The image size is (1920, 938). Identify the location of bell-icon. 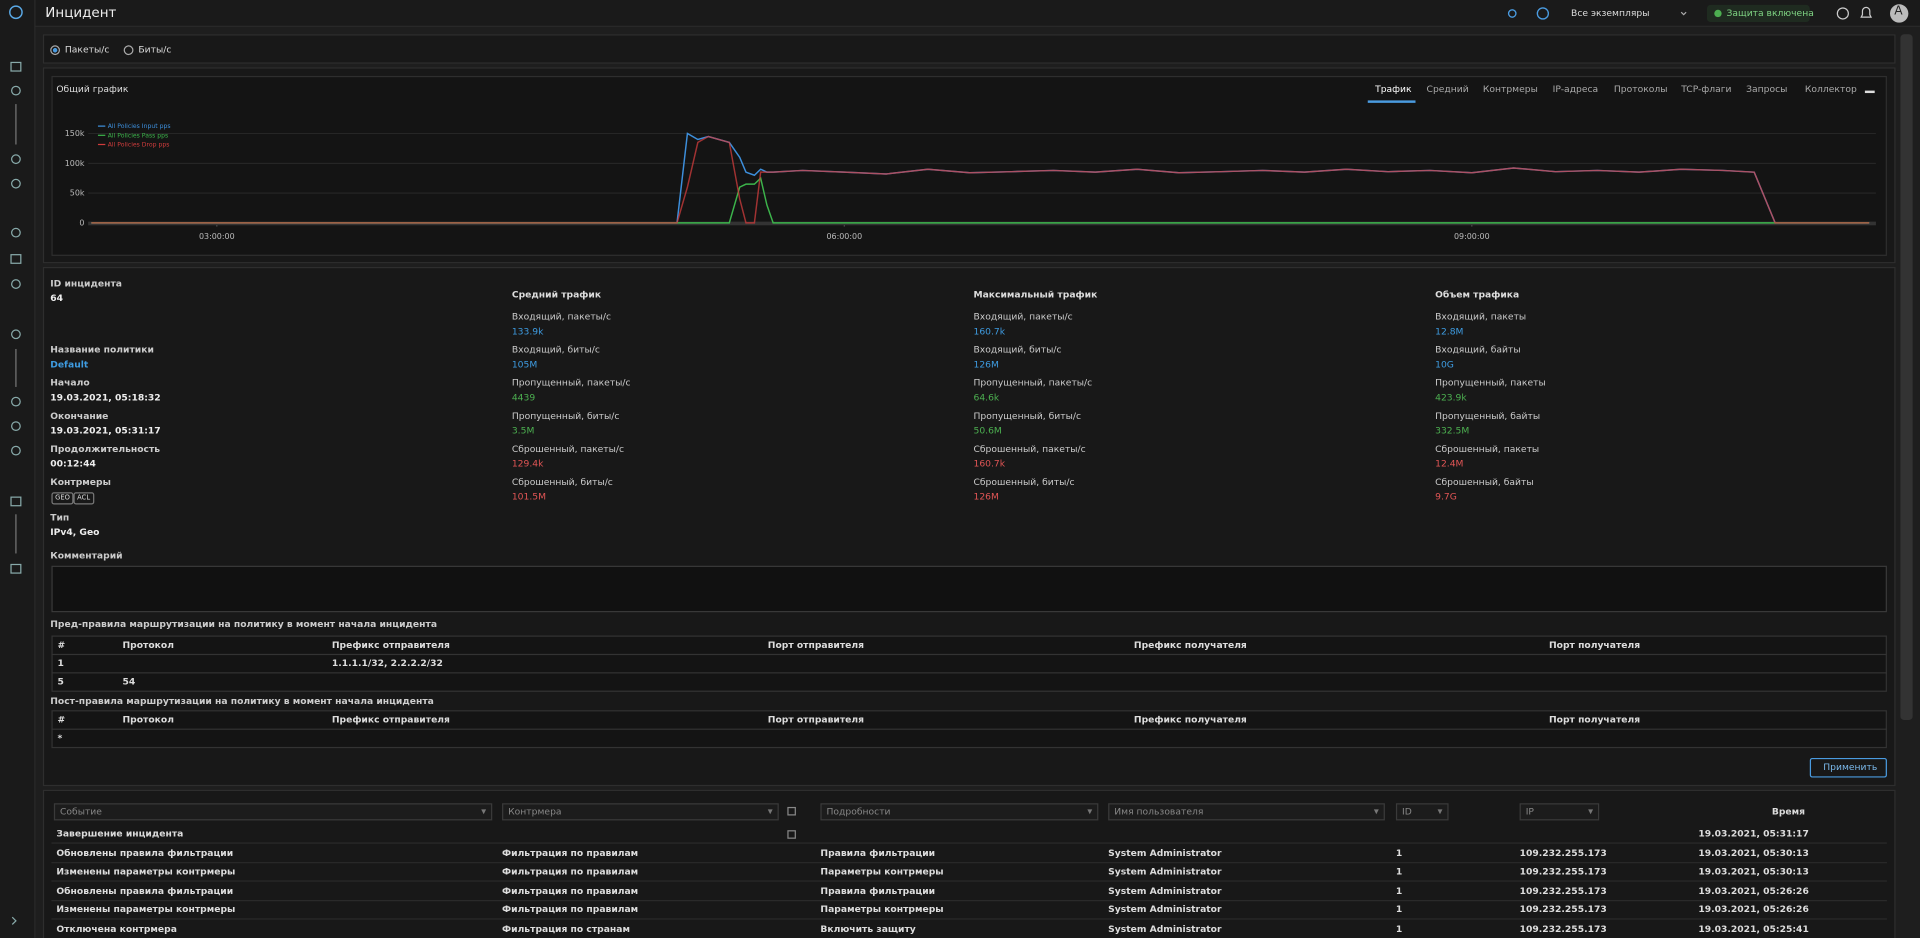
(1866, 12).